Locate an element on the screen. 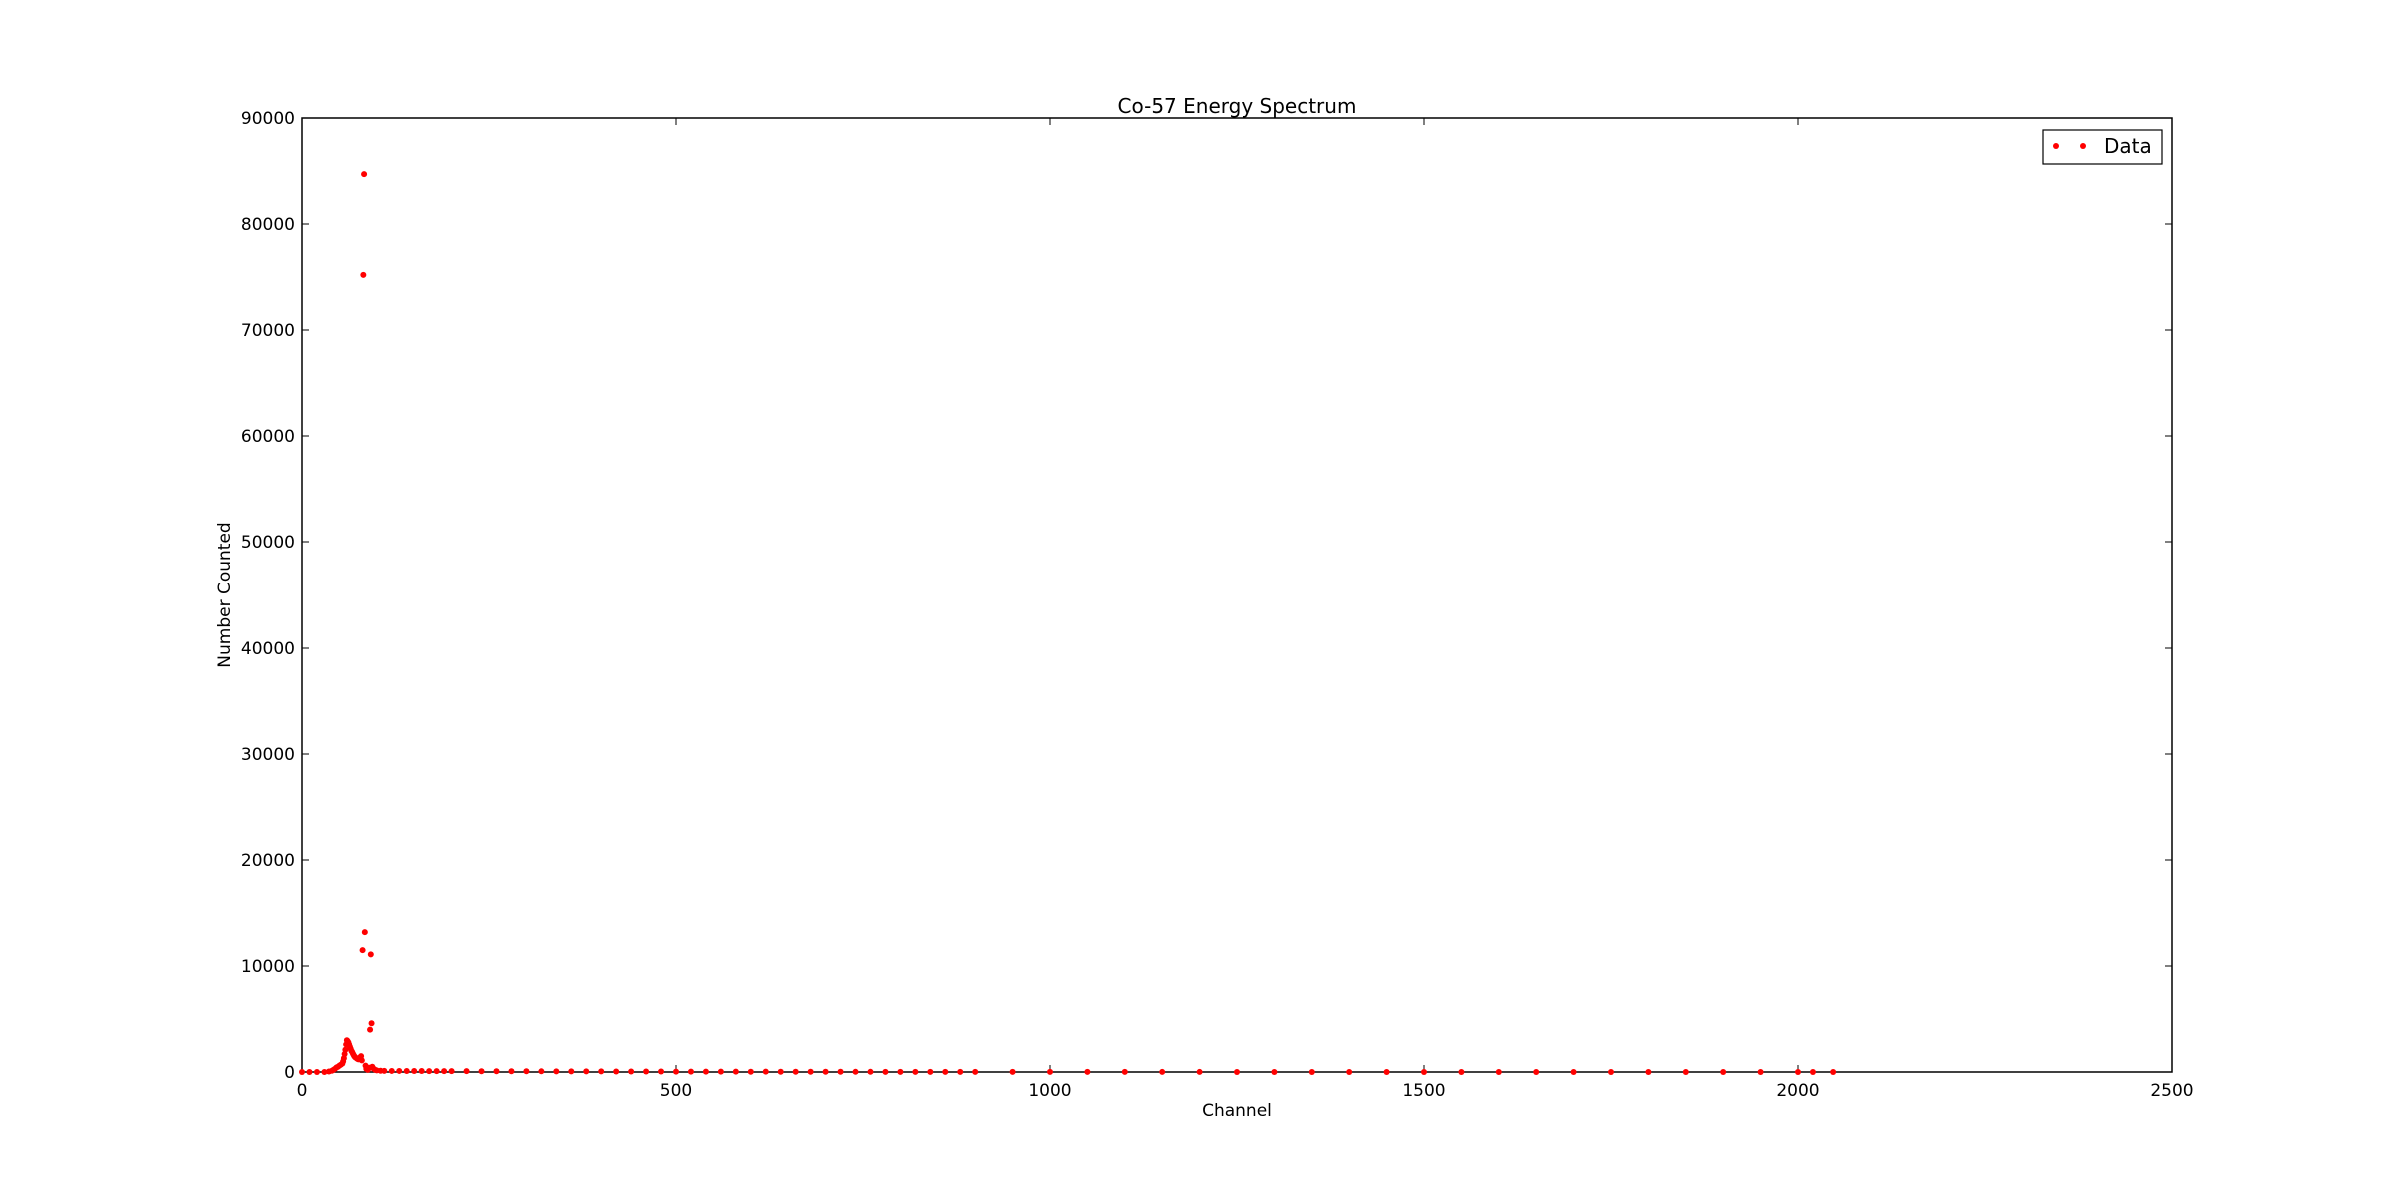  y-tick-label: 20000 is located at coordinates (268, 861).